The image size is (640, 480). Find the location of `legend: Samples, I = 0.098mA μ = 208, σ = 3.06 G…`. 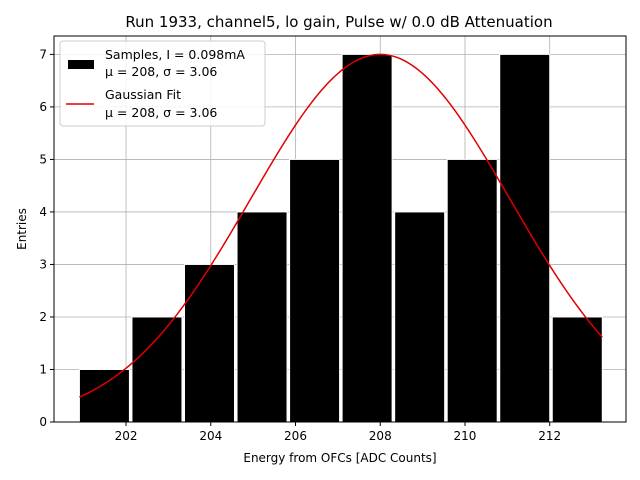

legend: Samples, I = 0.098mA μ = 208, σ = 3.06 G… is located at coordinates (162, 83).